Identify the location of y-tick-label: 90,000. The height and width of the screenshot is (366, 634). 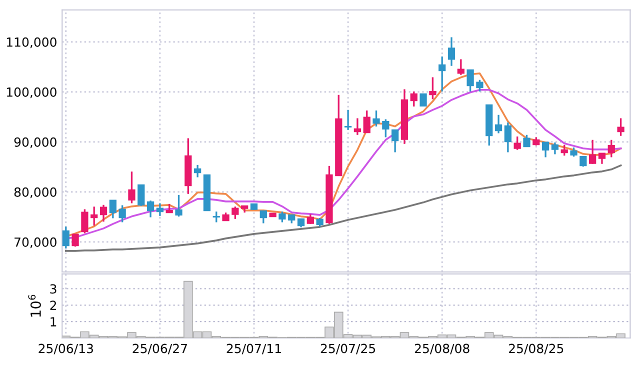
(35, 142).